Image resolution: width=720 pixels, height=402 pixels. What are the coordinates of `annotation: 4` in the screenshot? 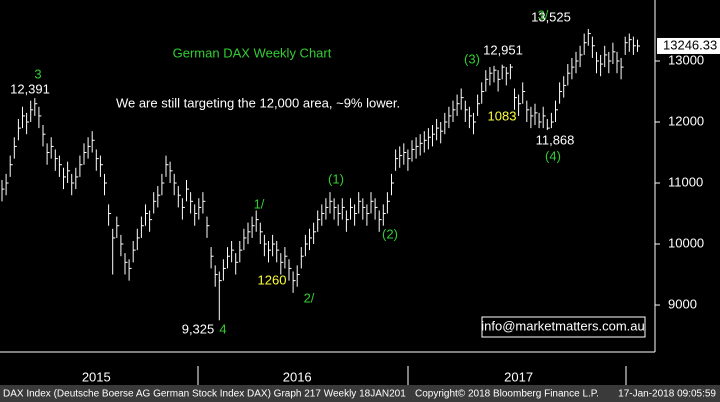 It's located at (222, 328).